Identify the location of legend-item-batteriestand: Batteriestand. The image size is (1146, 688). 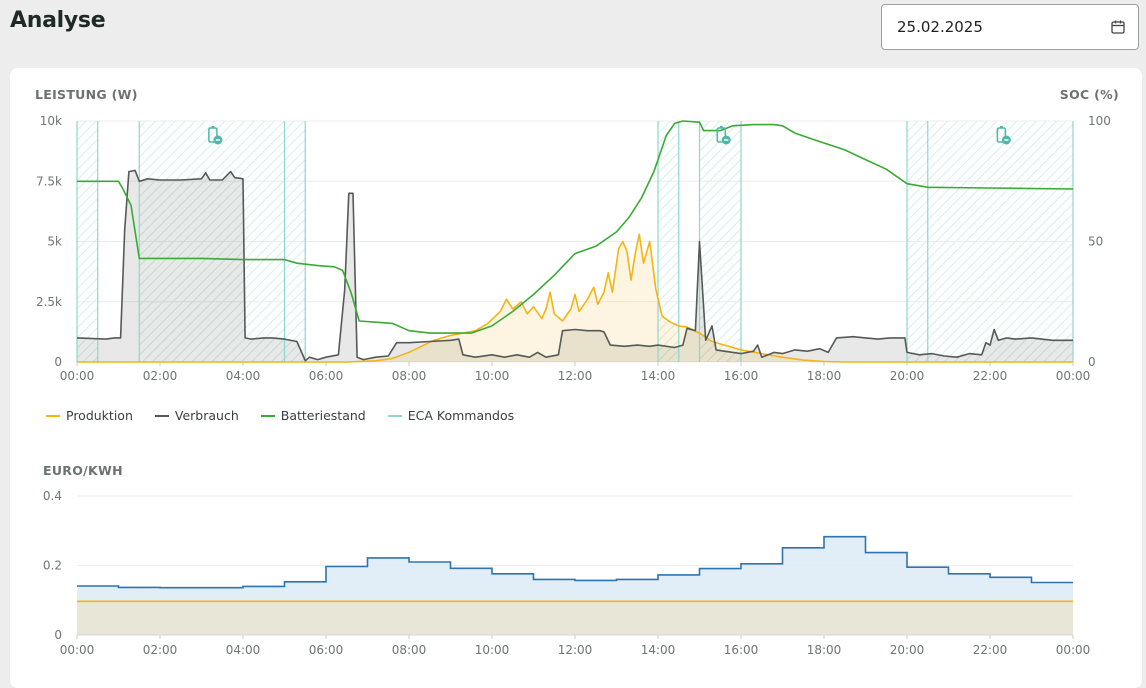
(313, 415).